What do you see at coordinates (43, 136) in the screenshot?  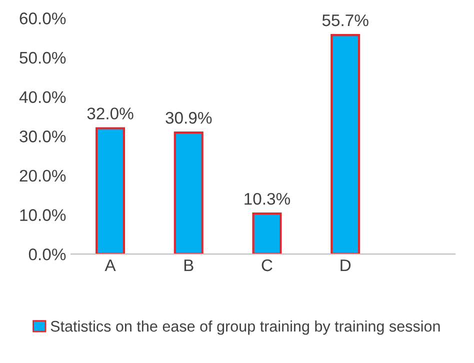 I see `y-tick-label: 30.0%` at bounding box center [43, 136].